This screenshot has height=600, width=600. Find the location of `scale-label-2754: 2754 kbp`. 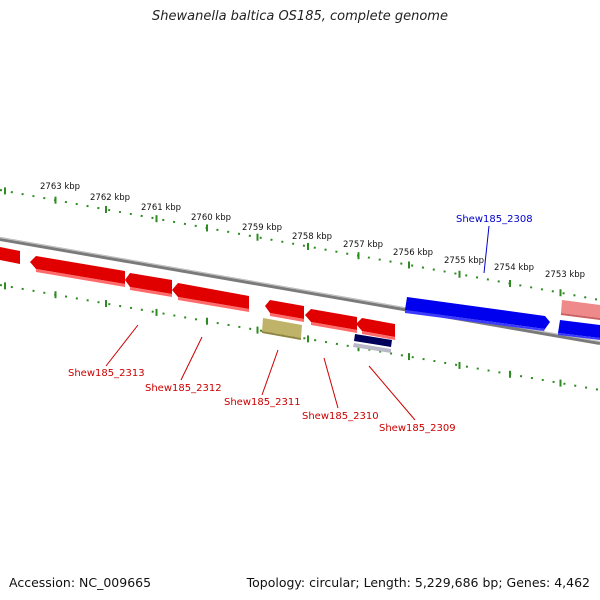

scale-label-2754: 2754 kbp is located at coordinates (514, 268).